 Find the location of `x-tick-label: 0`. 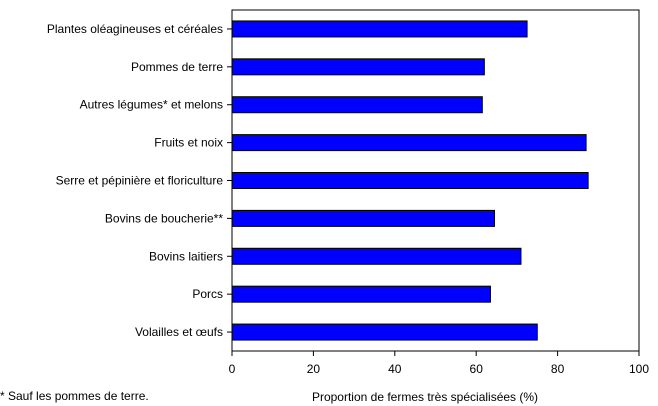

x-tick-label: 0 is located at coordinates (232, 369).